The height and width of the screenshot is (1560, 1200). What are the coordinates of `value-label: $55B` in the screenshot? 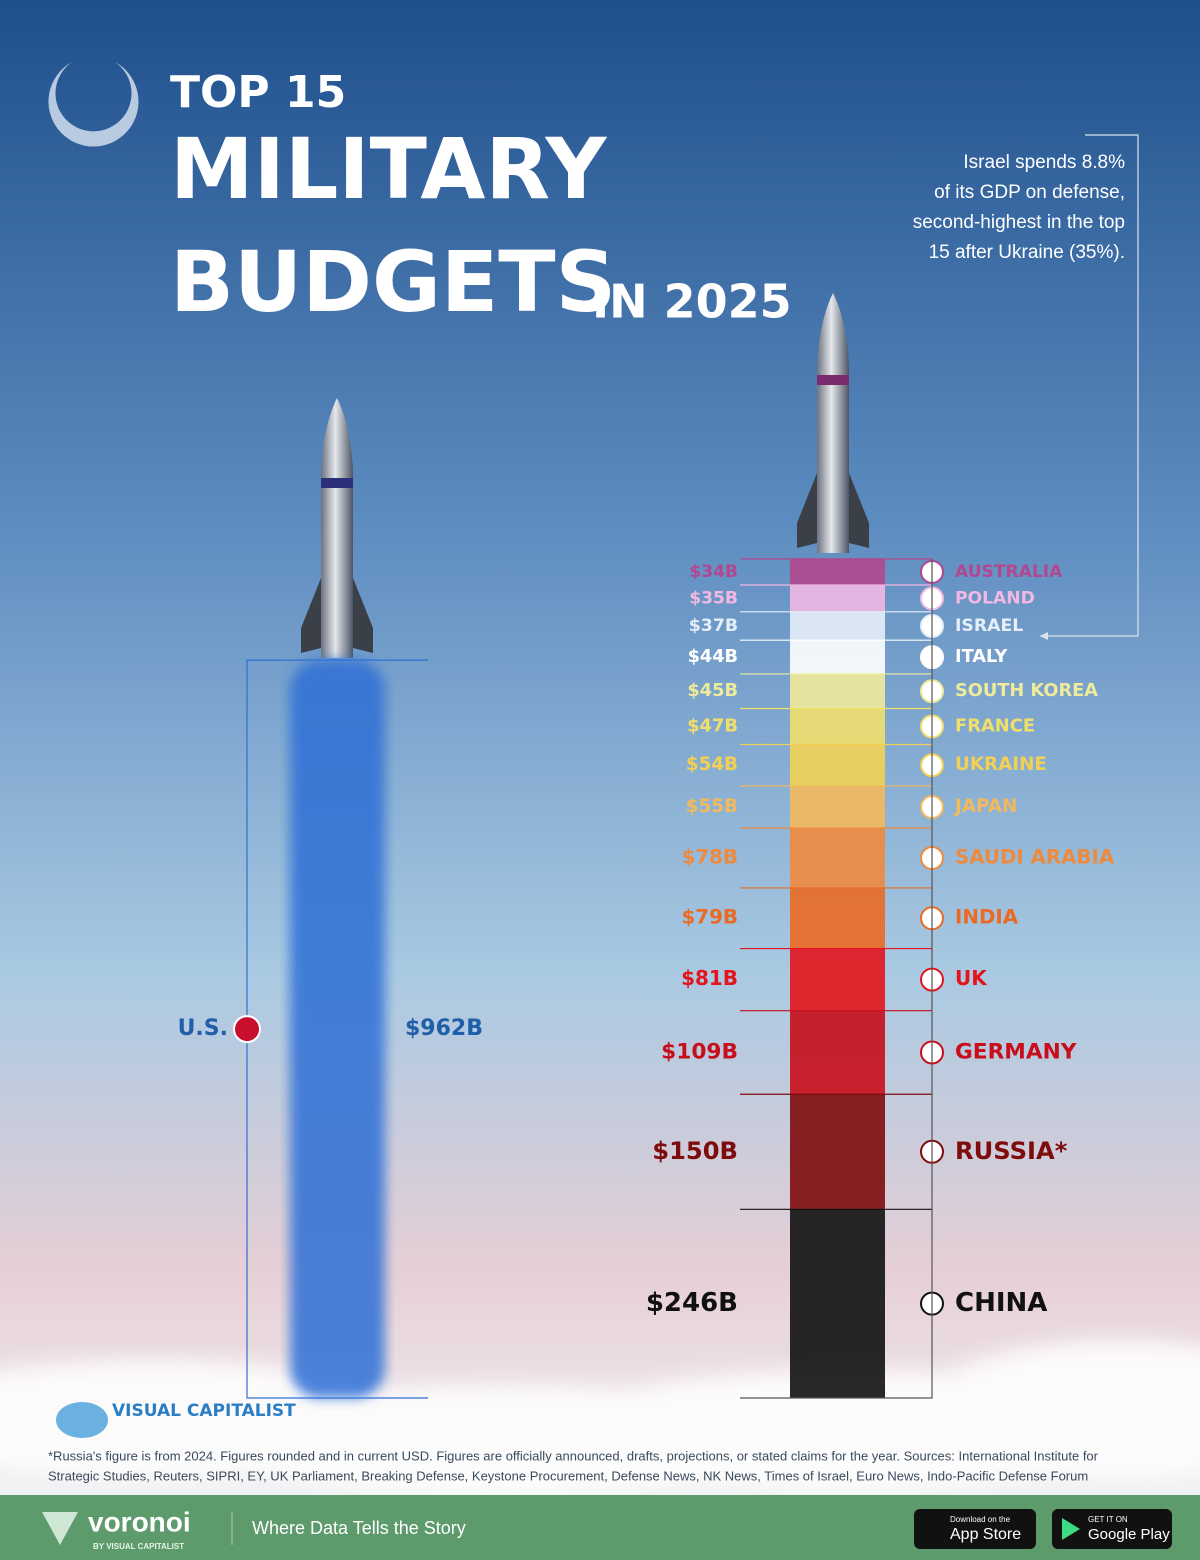 It's located at (712, 806).